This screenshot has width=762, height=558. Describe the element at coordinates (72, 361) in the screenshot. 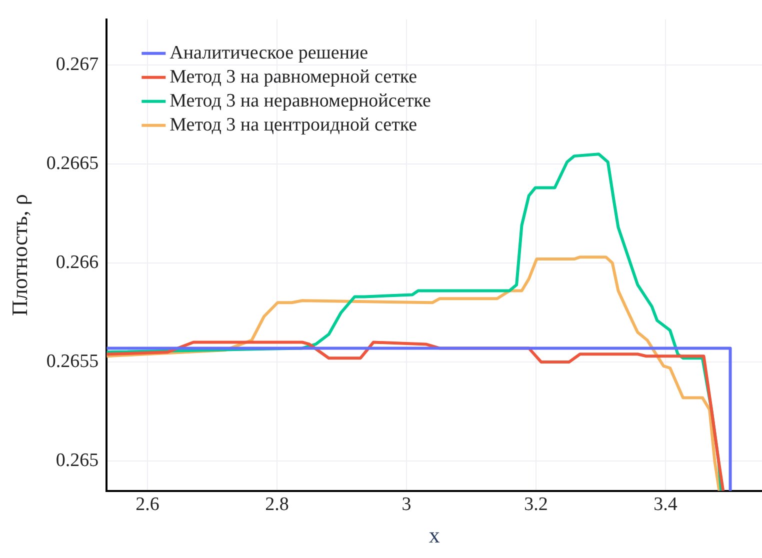

I see `y-tick-label: 0.2655` at that location.